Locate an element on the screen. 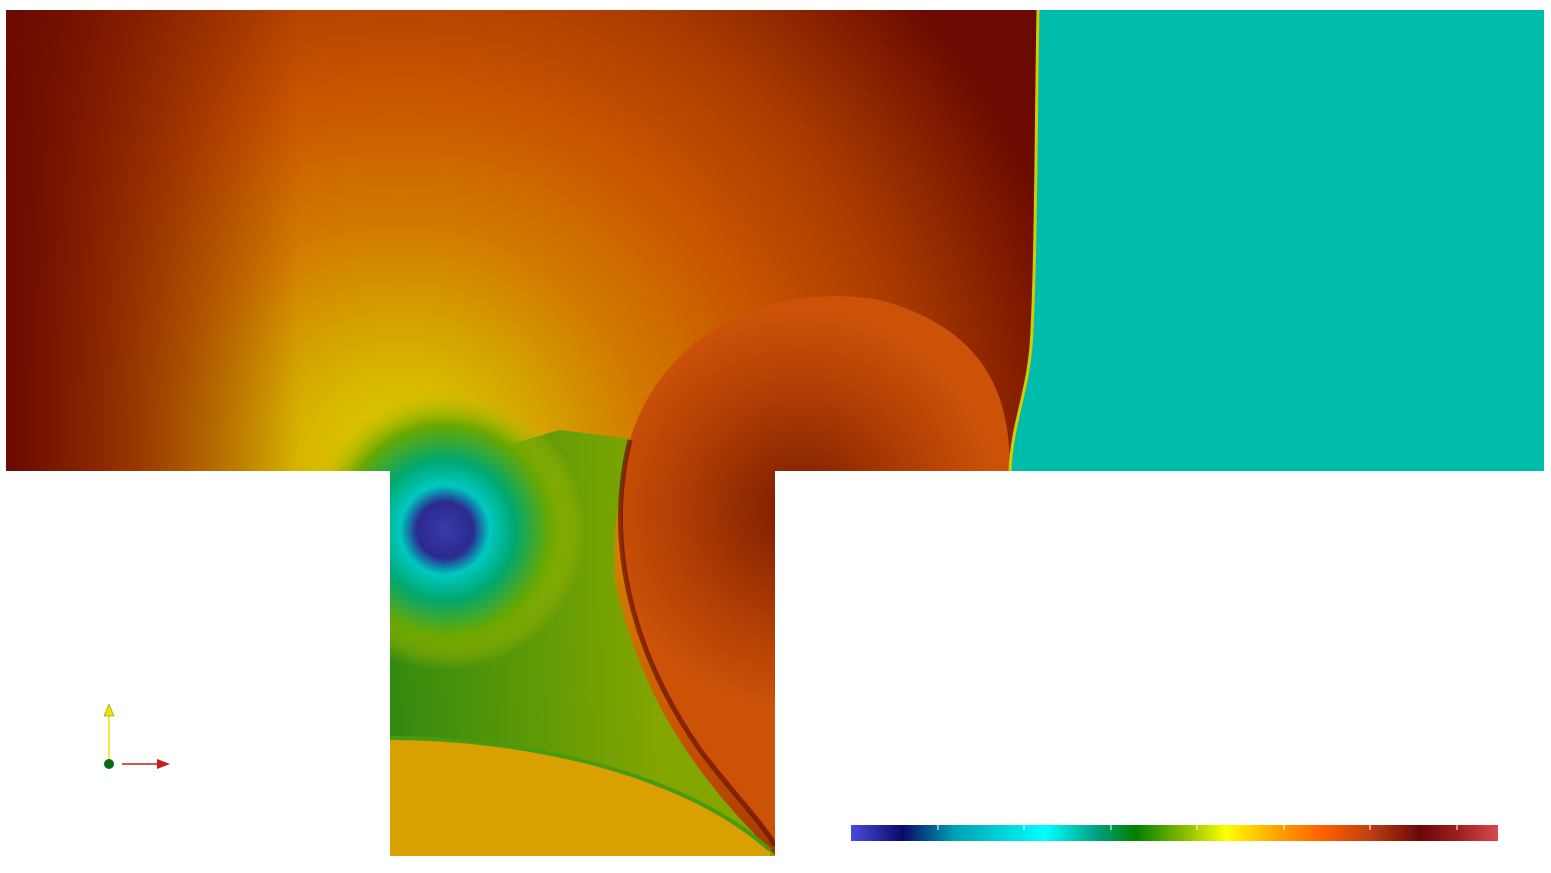  arrow-up-icon is located at coordinates (109, 710).